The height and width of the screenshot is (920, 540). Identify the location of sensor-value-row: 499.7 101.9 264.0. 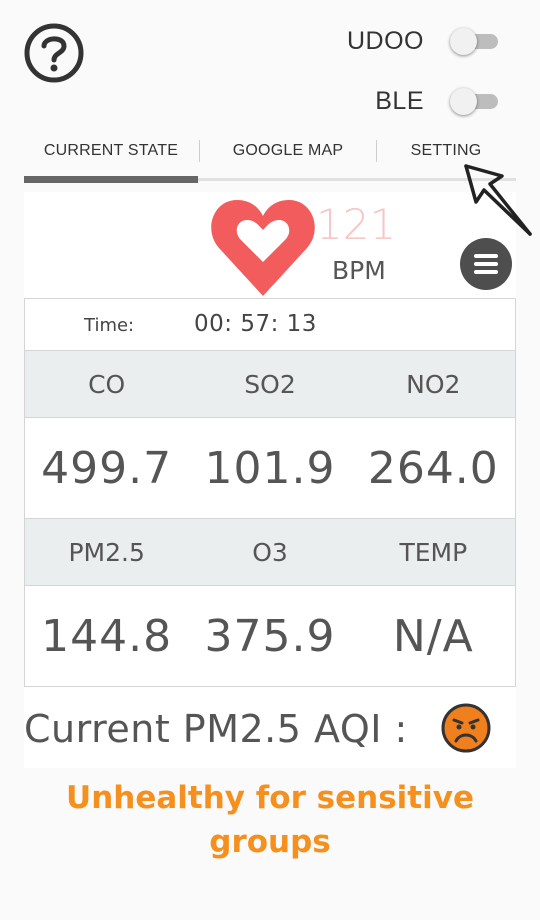
(270, 468).